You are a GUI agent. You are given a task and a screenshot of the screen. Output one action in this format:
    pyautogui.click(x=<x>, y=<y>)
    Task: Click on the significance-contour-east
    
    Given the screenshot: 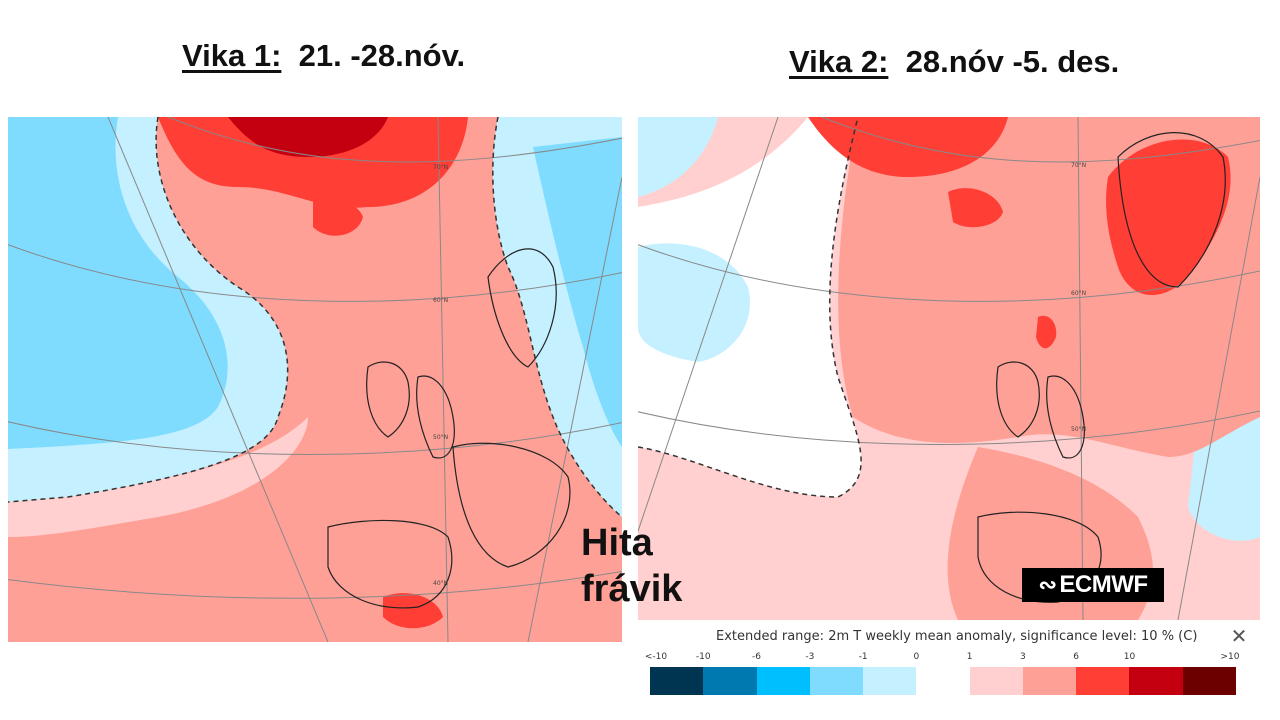 What is the action you would take?
    pyautogui.click(x=557, y=317)
    